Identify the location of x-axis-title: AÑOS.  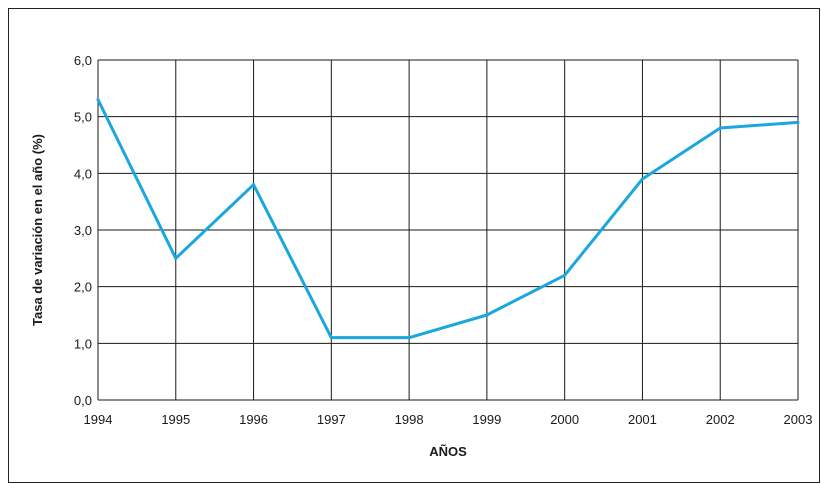
(448, 451).